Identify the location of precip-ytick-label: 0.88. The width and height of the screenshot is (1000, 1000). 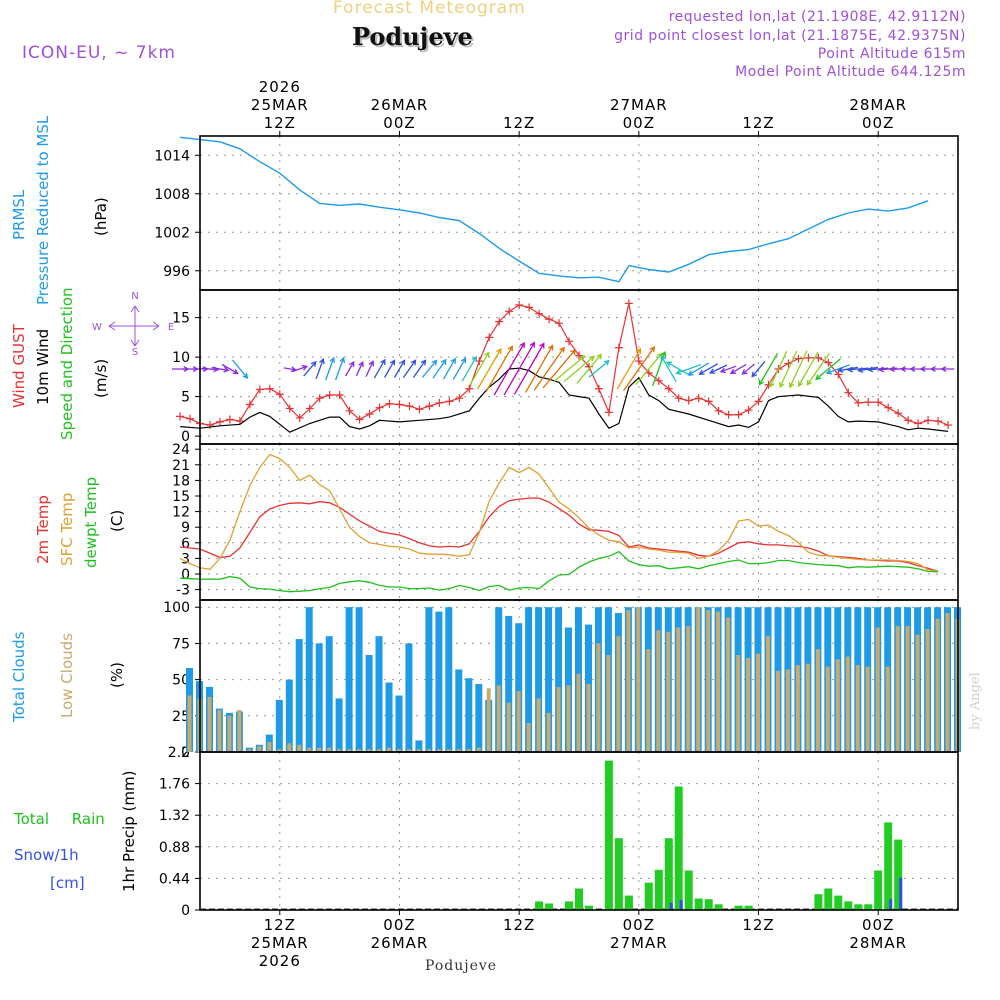
(174, 848).